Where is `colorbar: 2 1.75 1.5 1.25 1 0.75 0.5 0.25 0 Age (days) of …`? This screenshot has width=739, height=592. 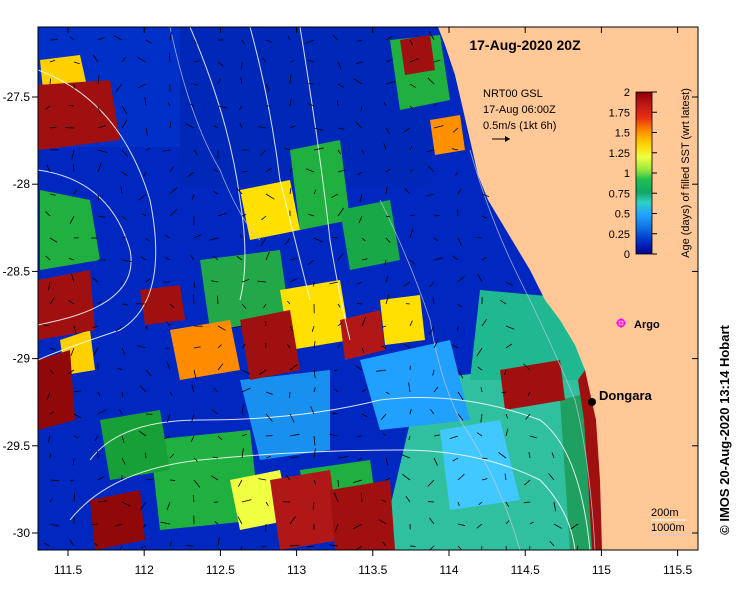 colorbar: 2 1.75 1.5 1.25 1 0.75 0.5 0.25 0 Age (days) of … is located at coordinates (650, 174).